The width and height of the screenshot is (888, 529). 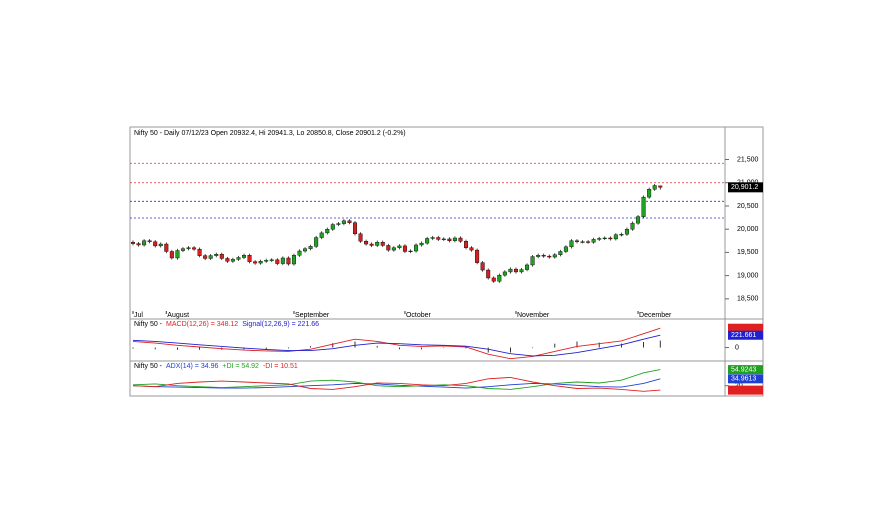 What do you see at coordinates (748, 299) in the screenshot?
I see `y-tick-label: 18,500` at bounding box center [748, 299].